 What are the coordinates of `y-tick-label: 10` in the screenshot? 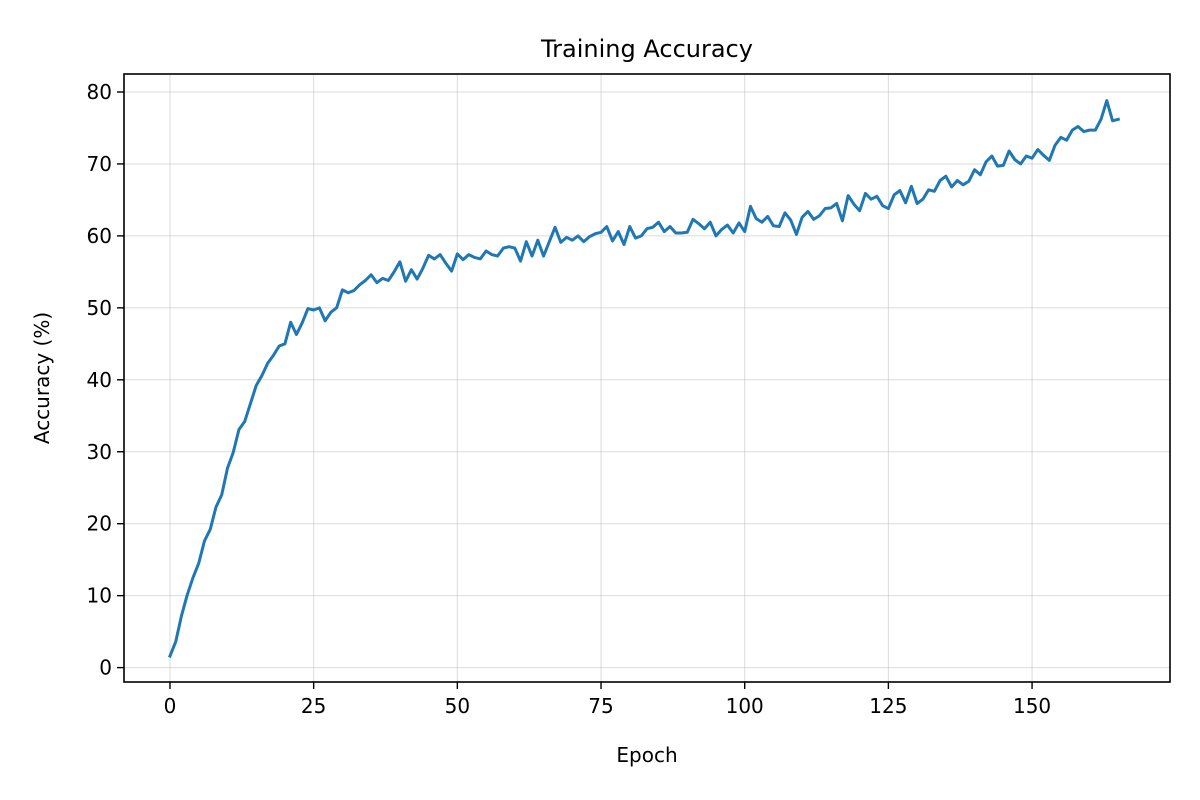 It's located at (99, 596).